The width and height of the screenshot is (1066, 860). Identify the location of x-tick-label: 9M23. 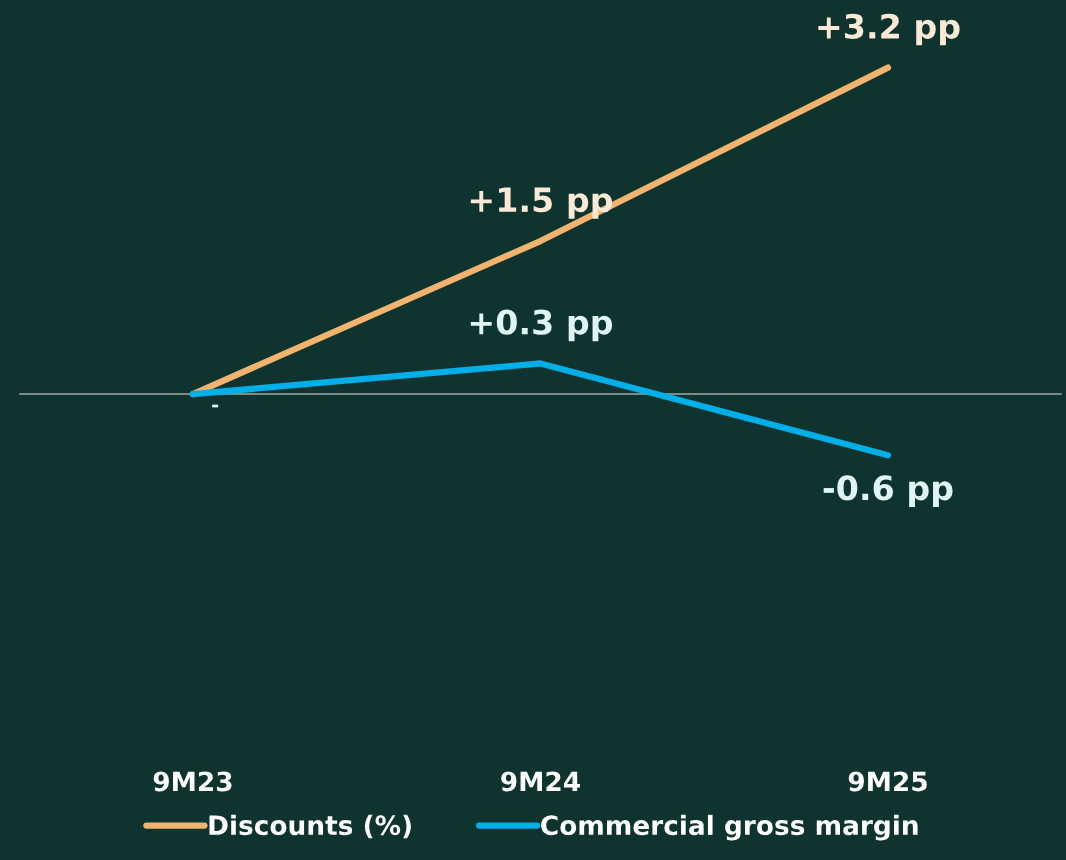
(192, 781).